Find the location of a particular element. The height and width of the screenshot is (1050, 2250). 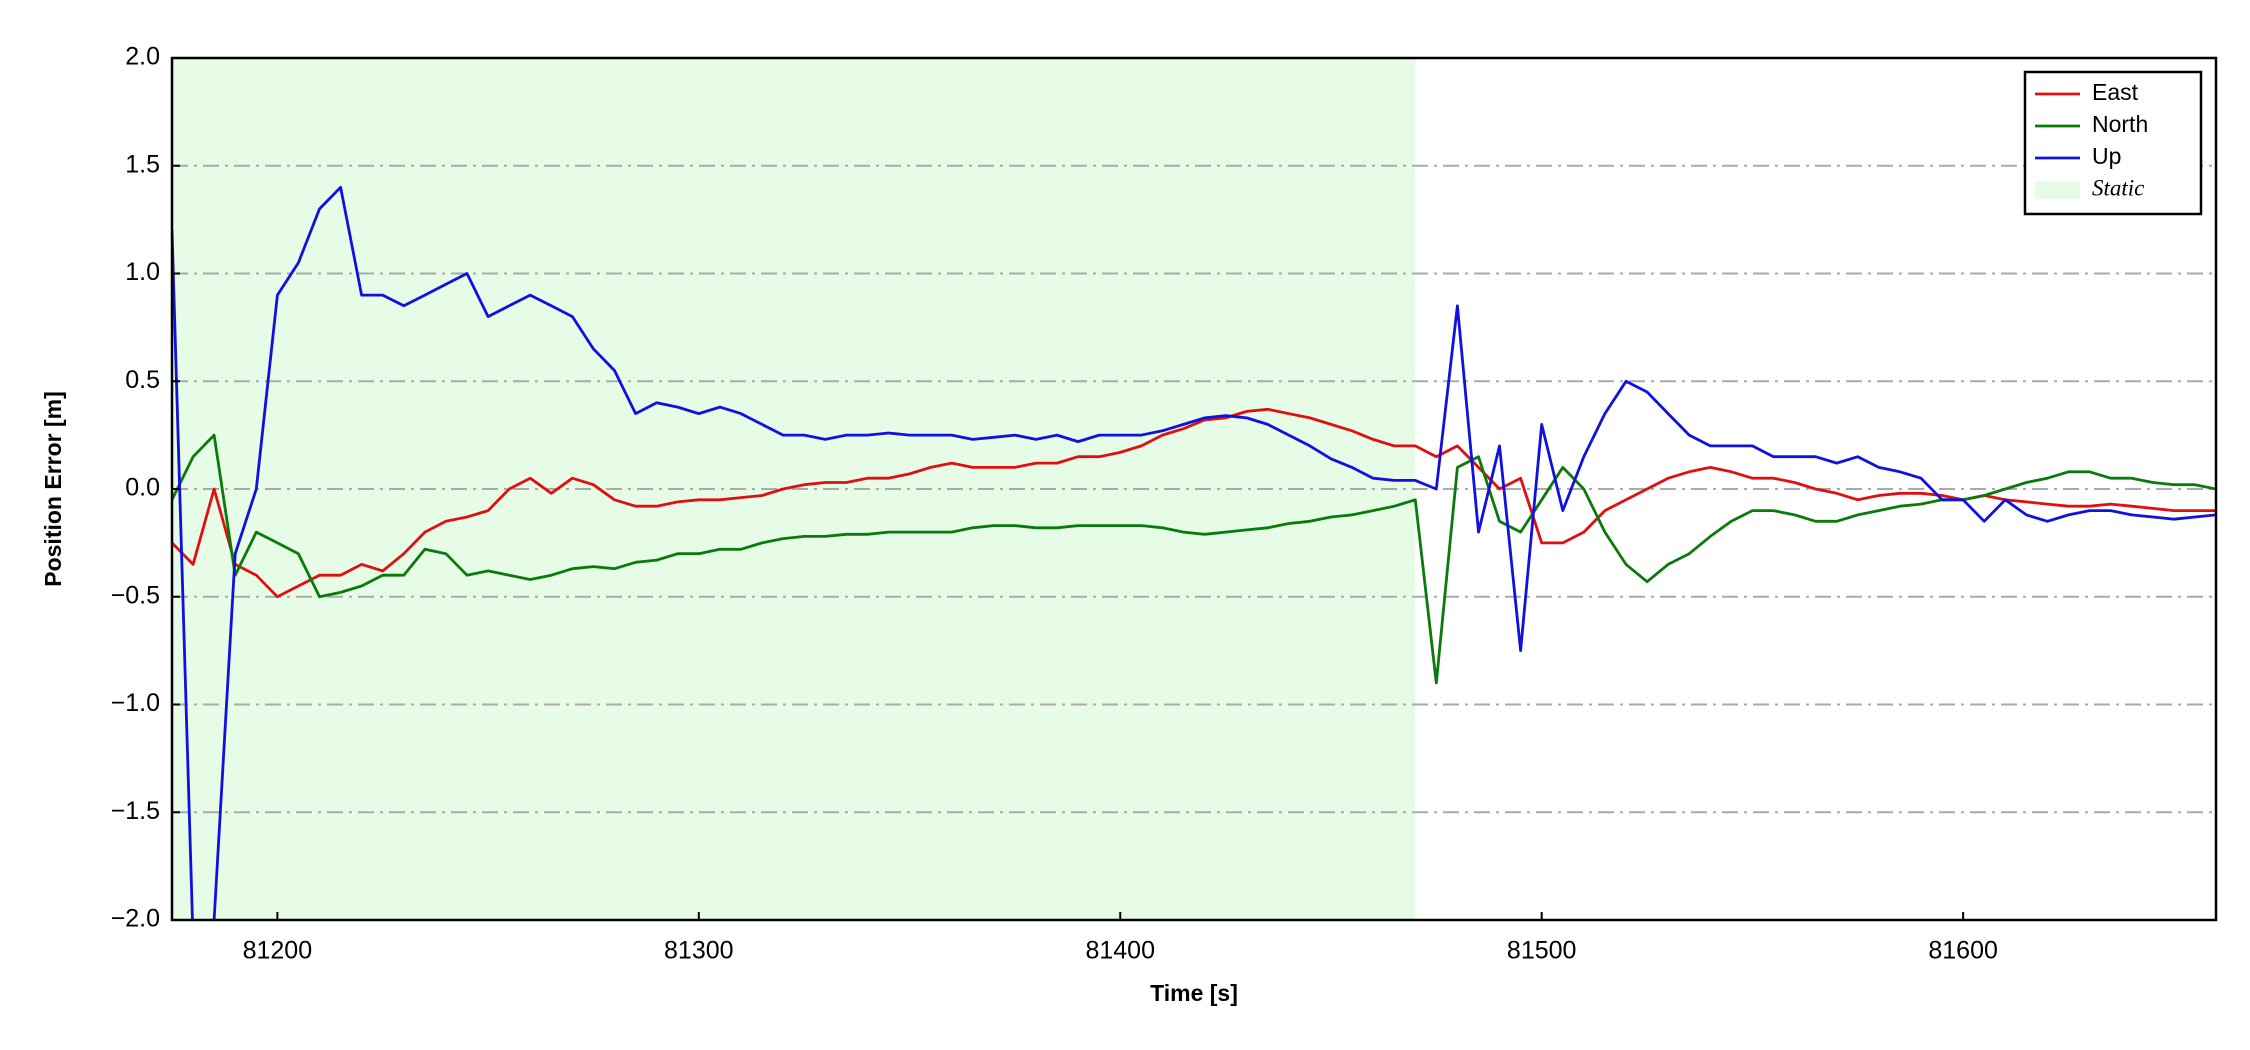

y-tick-label: −2.0 is located at coordinates (135, 919).